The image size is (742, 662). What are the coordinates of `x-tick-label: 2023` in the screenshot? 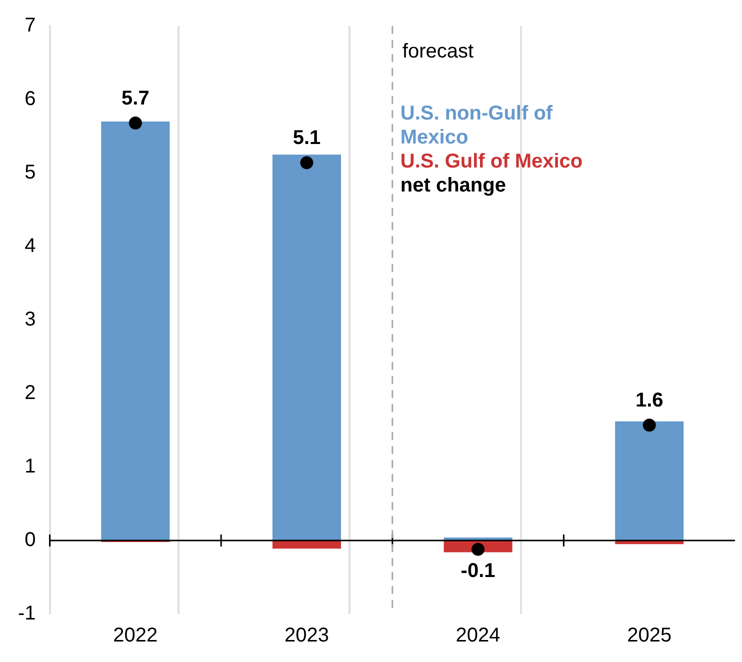 It's located at (306, 635).